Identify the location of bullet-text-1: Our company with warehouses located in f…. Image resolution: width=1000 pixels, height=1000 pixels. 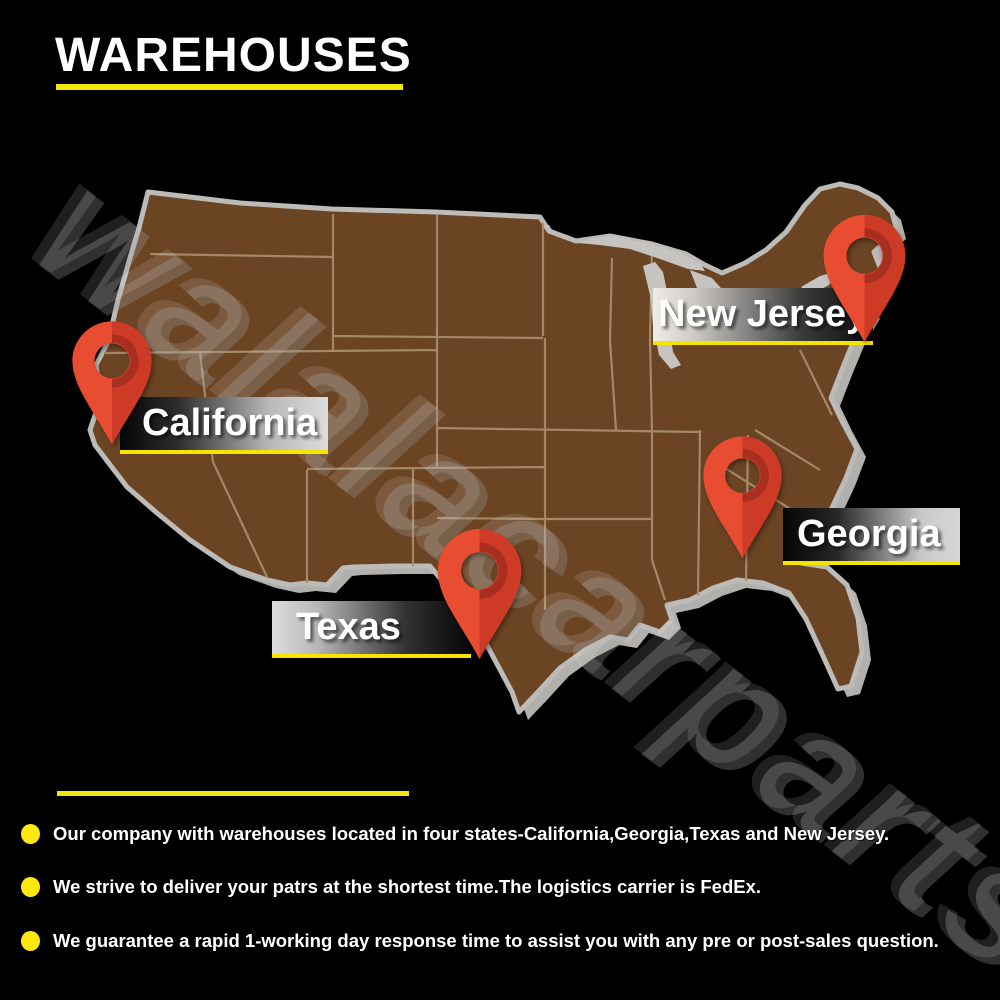
(471, 833).